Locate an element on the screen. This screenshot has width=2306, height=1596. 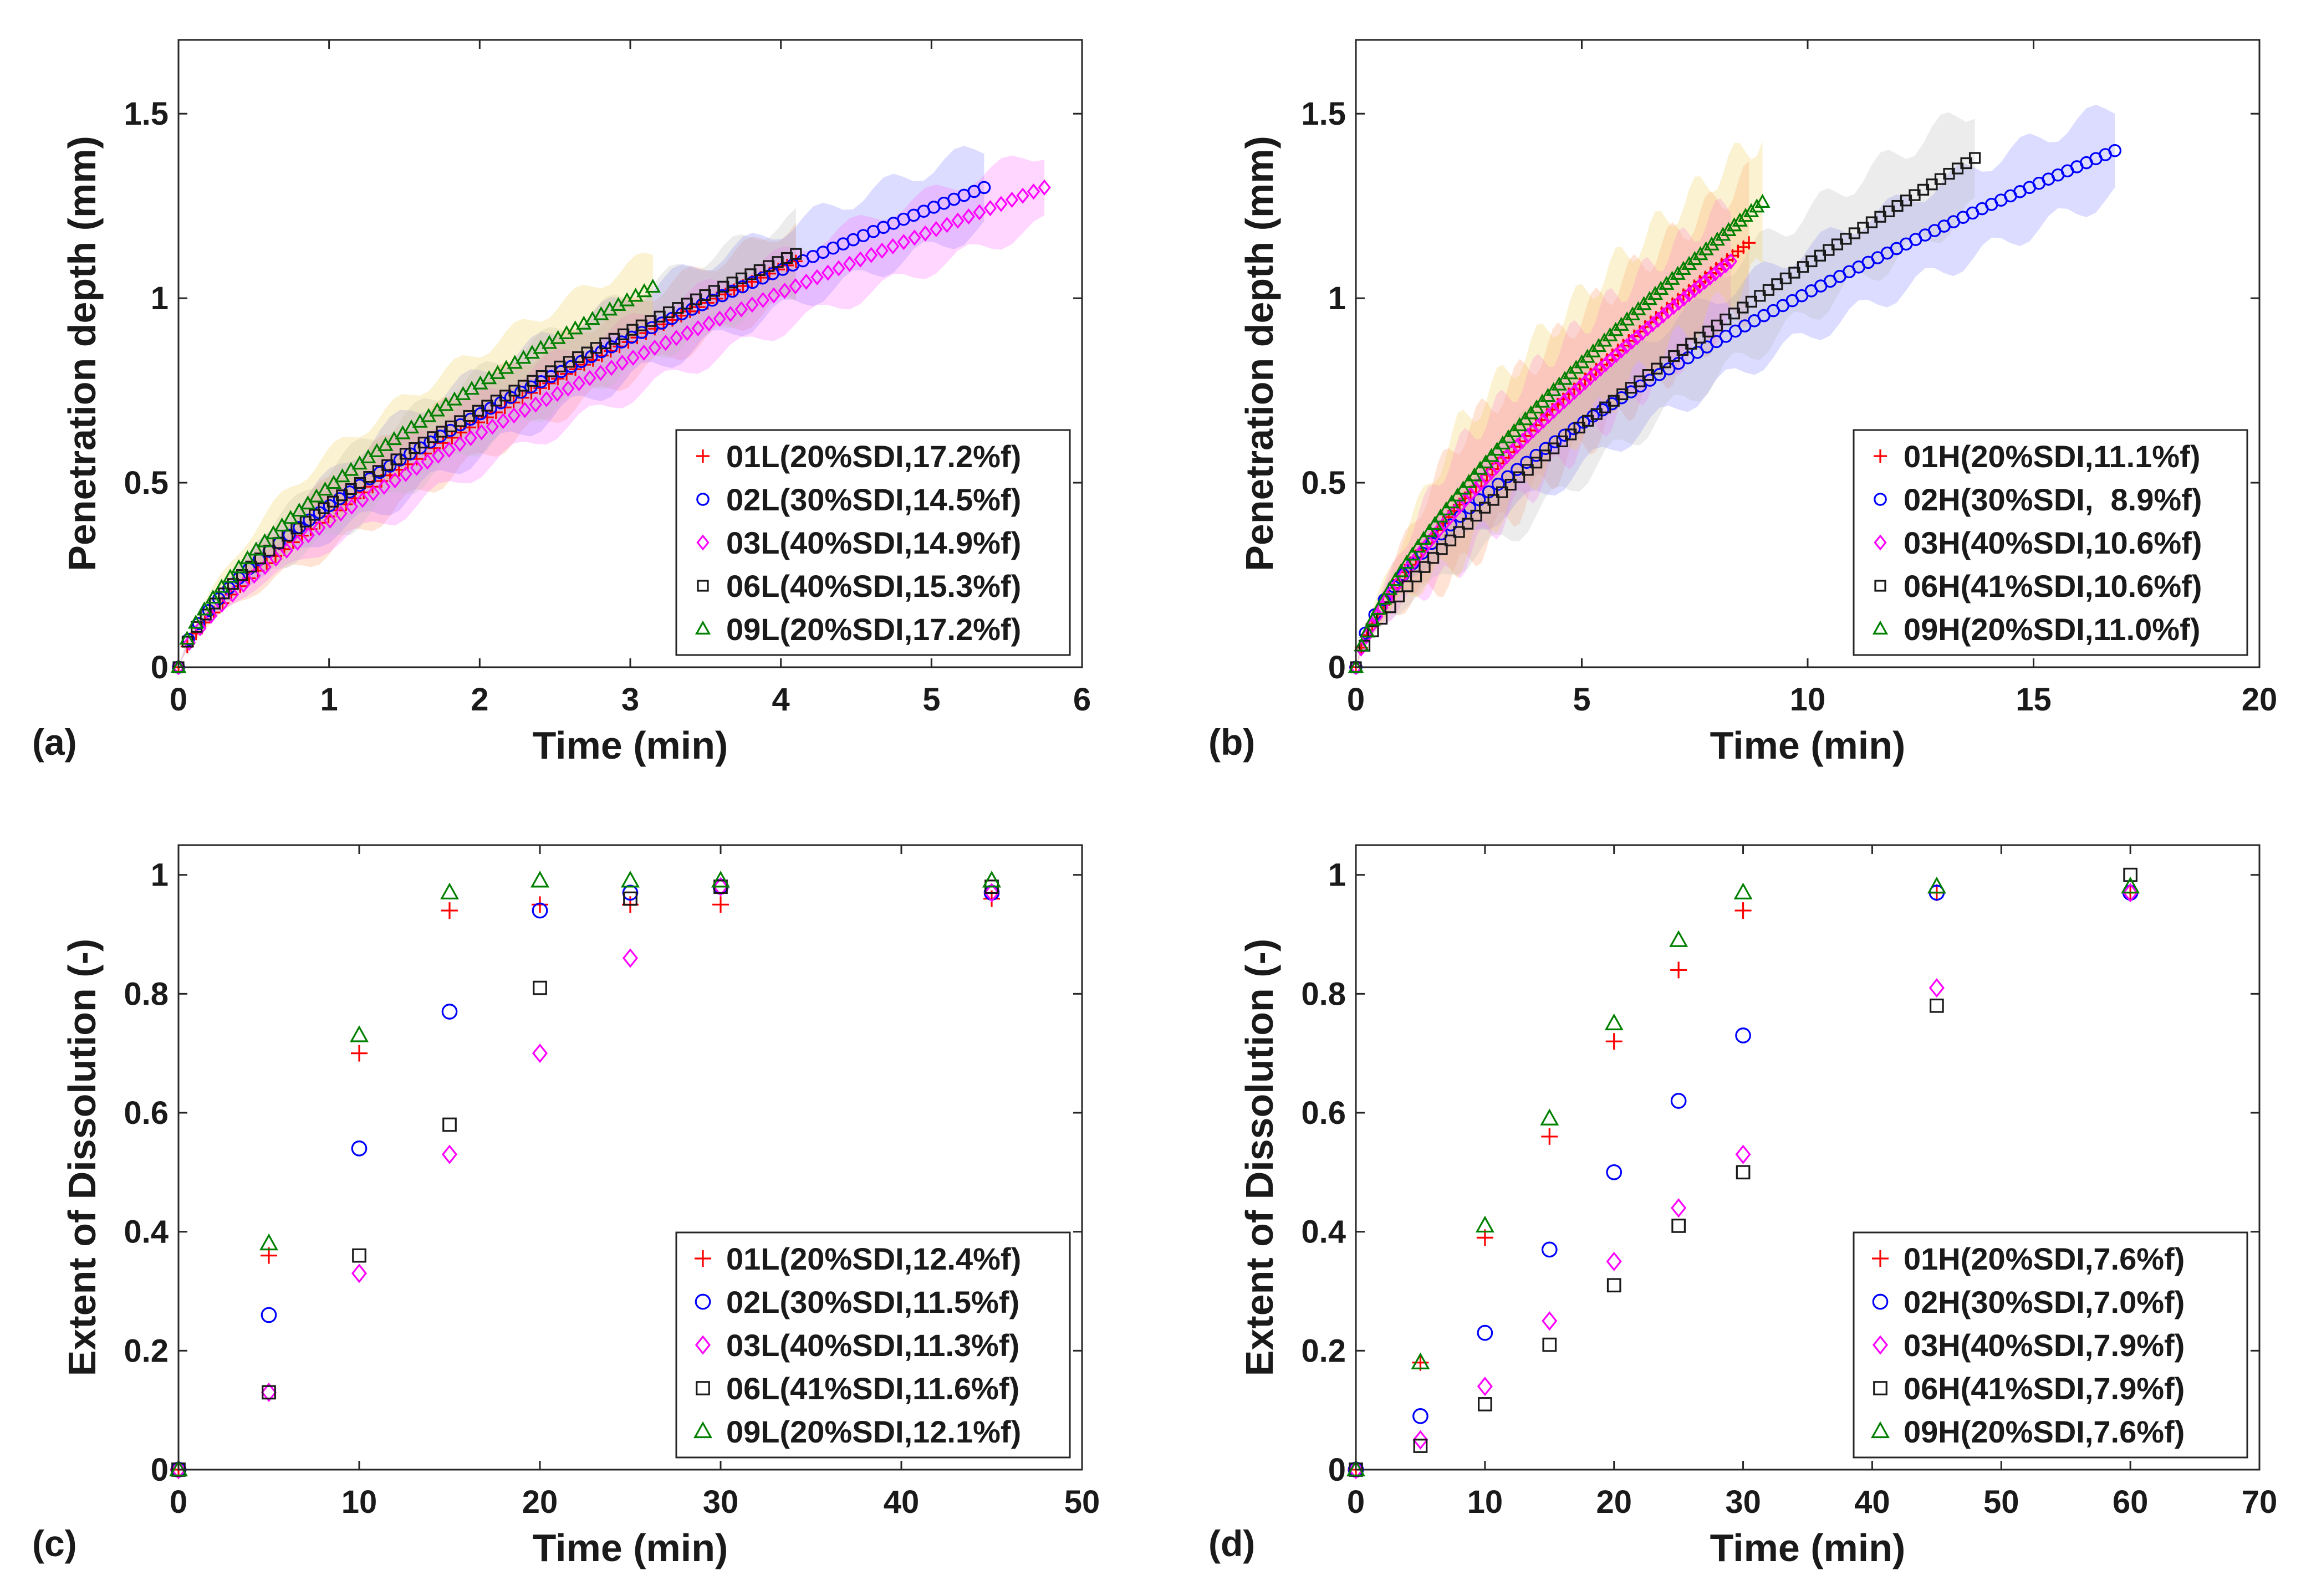
series-09L(20%SDI,17.2%f) is located at coordinates (415, 475).